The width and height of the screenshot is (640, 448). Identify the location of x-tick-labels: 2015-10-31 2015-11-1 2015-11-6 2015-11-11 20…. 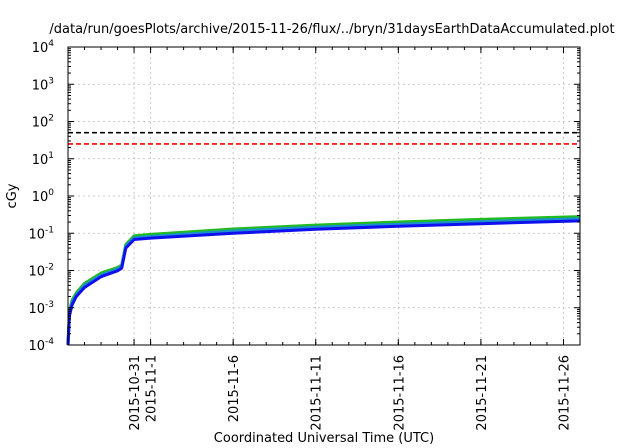
(350, 393).